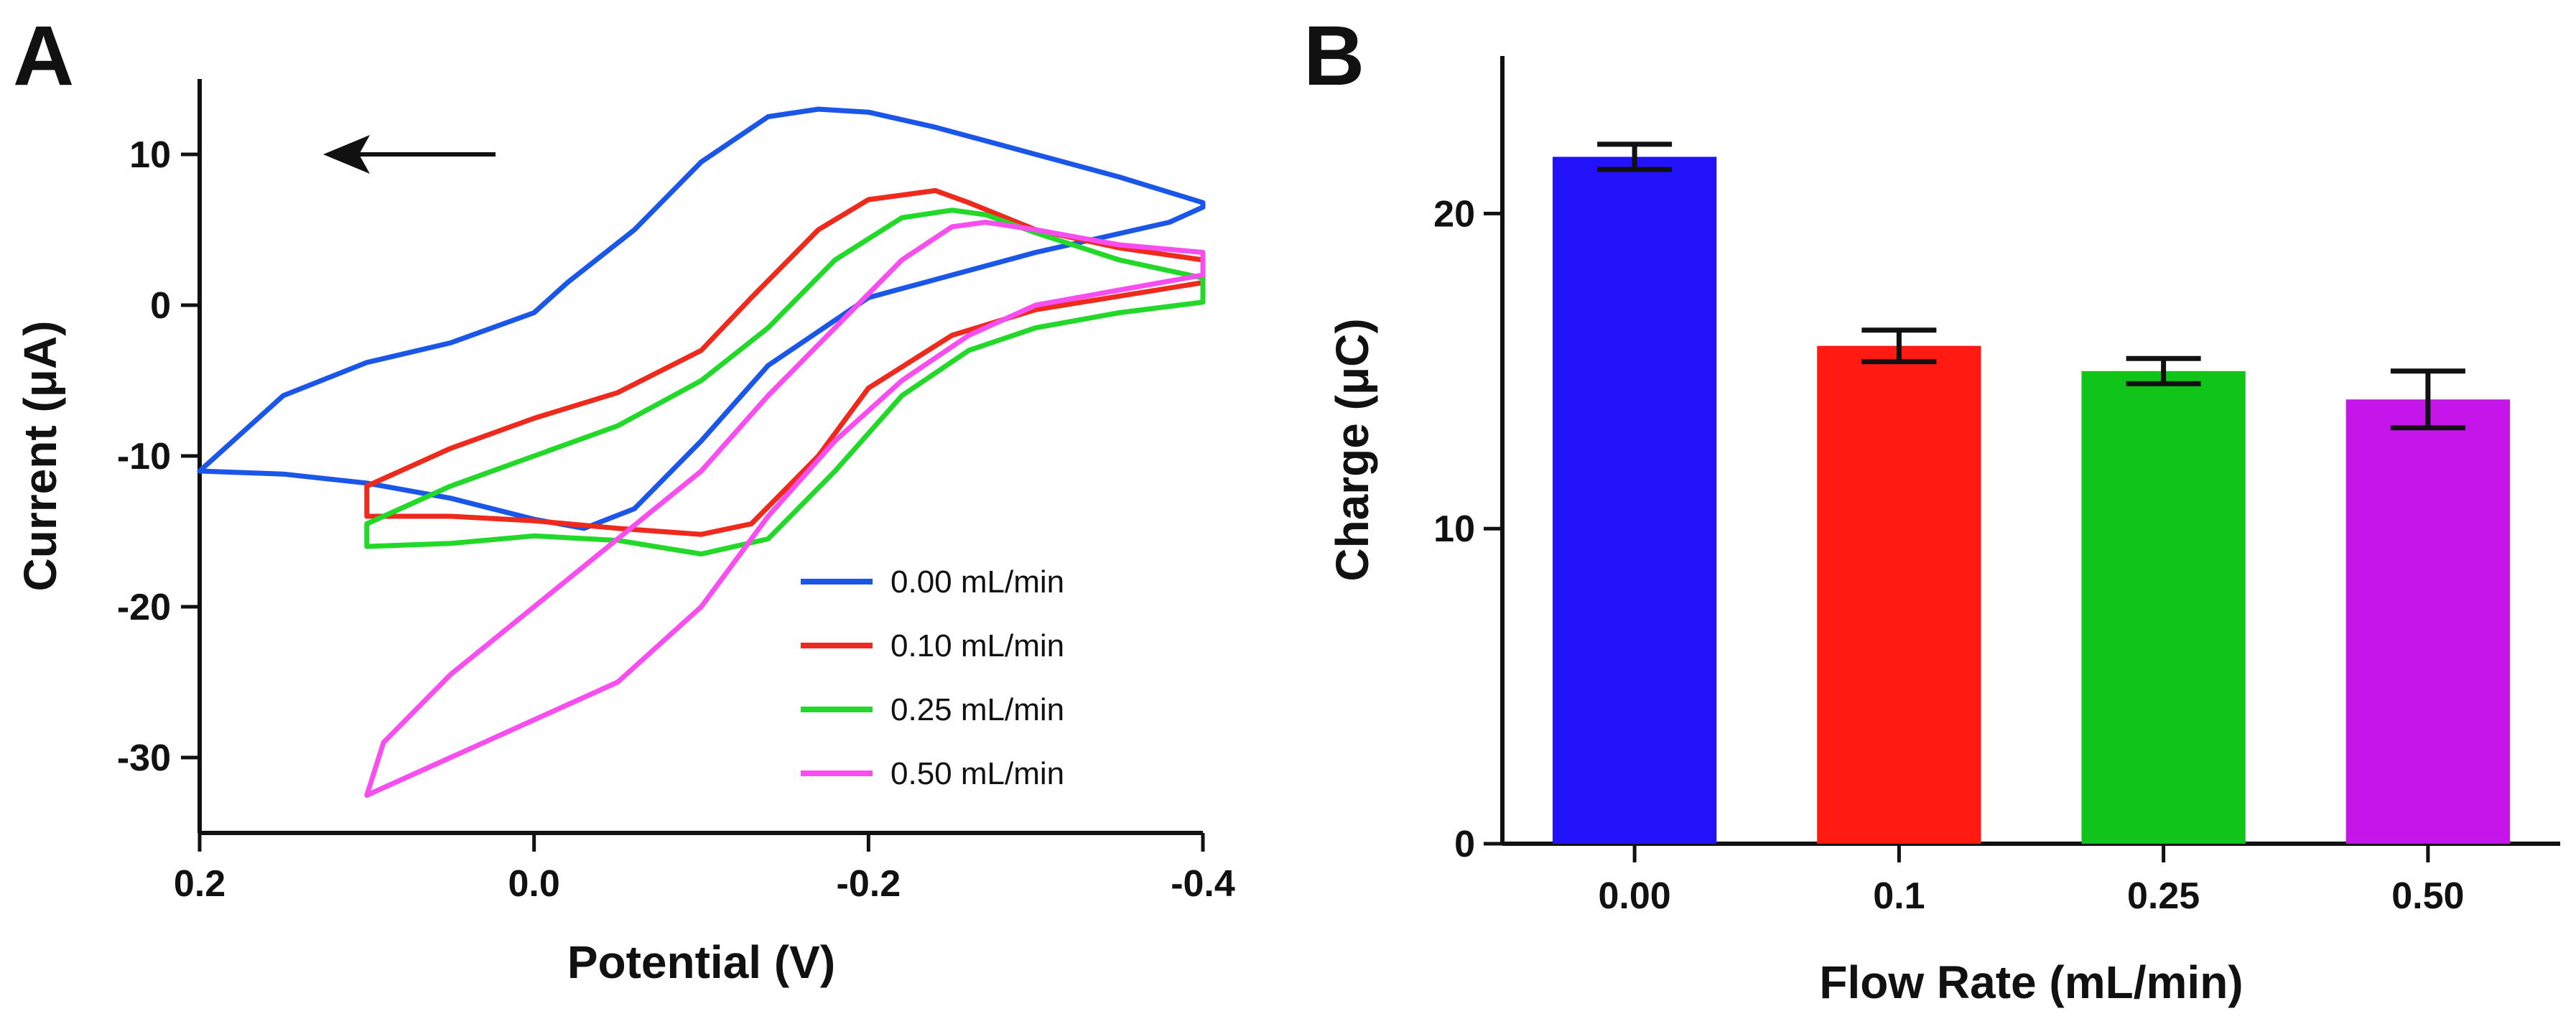 The width and height of the screenshot is (2576, 1034). I want to click on x-tick-label: -0.2, so click(869, 884).